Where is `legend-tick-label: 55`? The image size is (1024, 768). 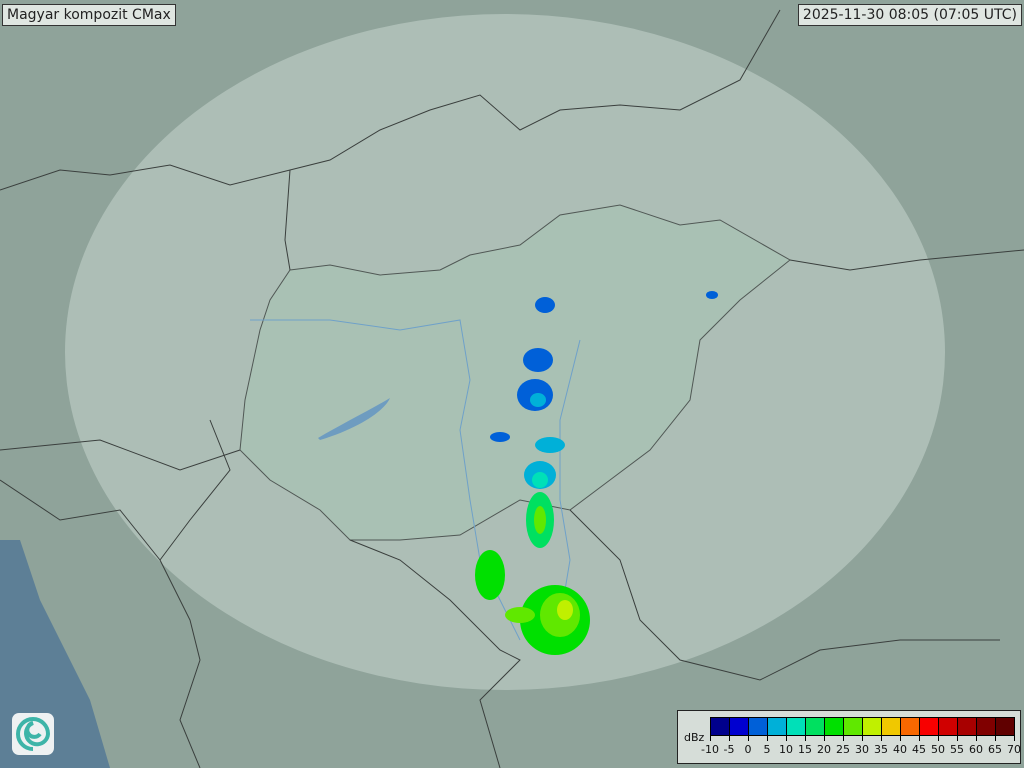 legend-tick-label: 55 is located at coordinates (957, 749).